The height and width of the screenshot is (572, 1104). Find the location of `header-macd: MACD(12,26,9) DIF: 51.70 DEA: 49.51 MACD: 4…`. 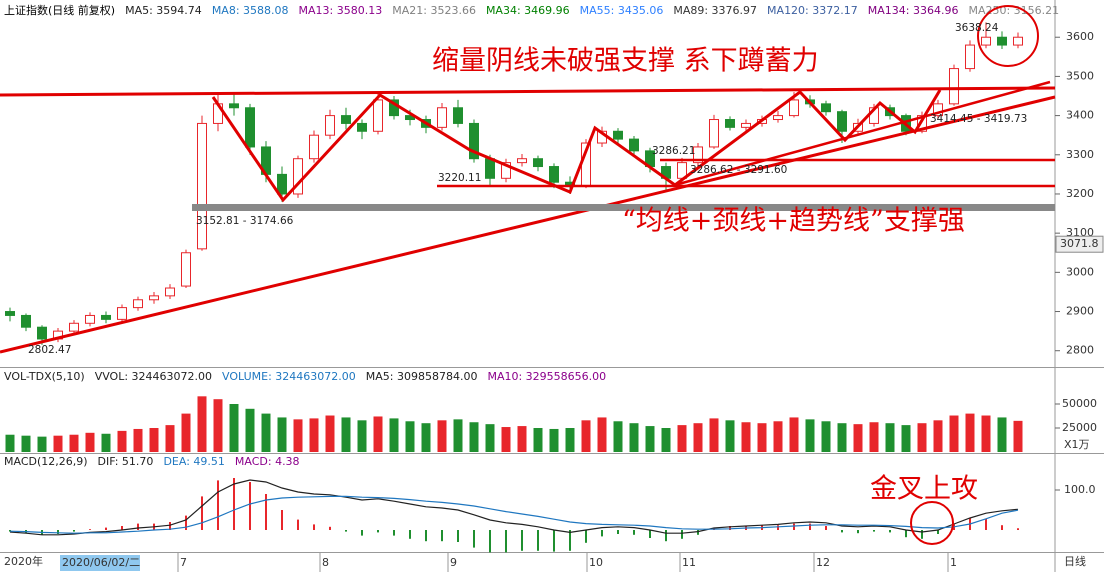

header-macd: MACD(12,26,9) DIF: 51.70 DEA: 49.51 MACD: 4… is located at coordinates (152, 461).